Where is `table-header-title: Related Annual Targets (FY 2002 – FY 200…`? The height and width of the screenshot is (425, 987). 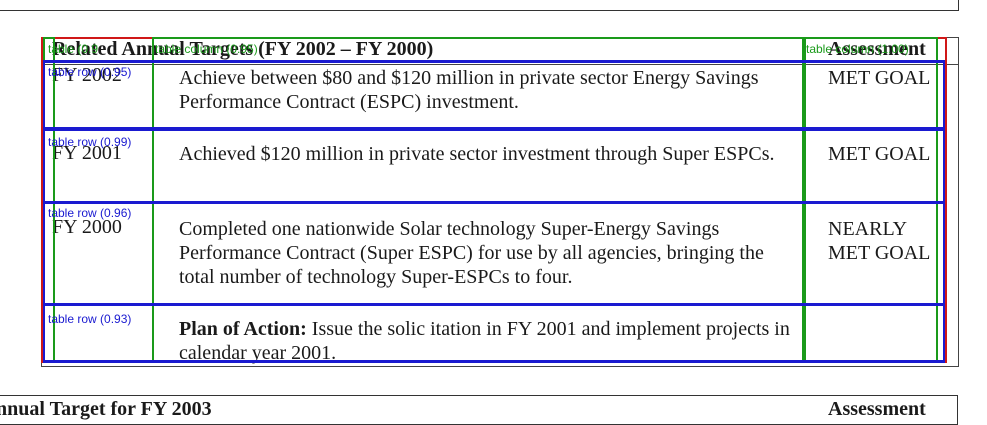
table-header-title: Related Annual Targets (FY 2002 – FY 200… is located at coordinates (243, 49).